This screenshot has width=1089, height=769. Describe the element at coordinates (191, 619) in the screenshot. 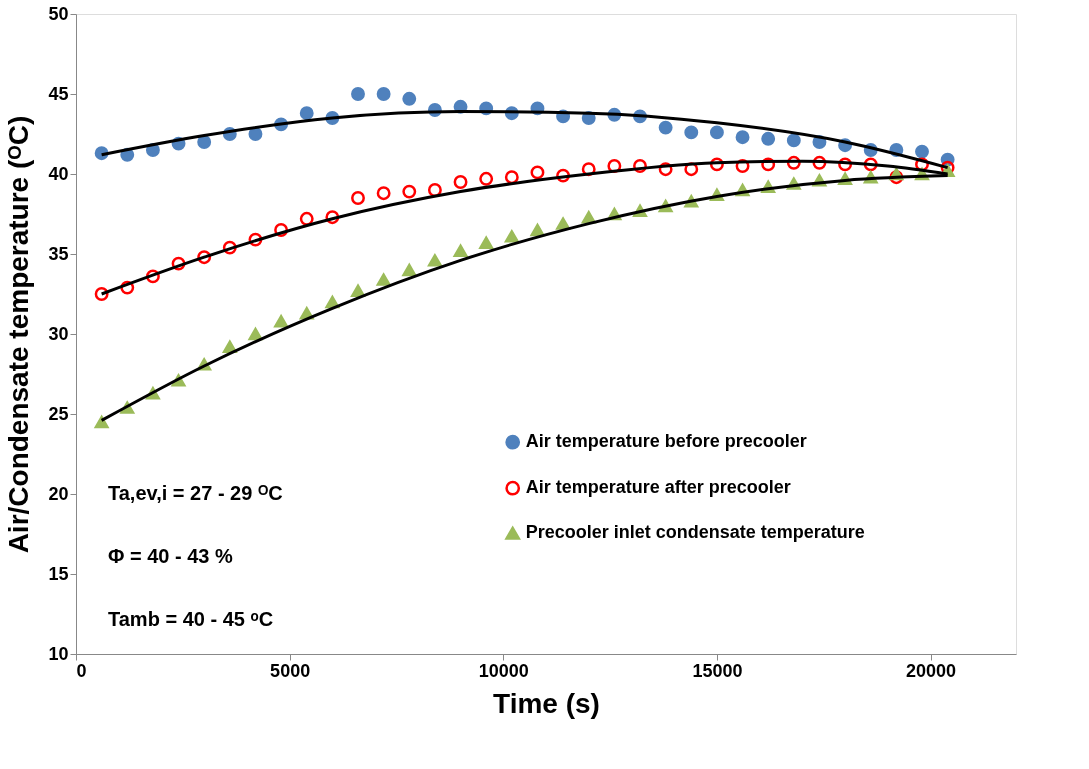

I see `annotation: Tamb = 40 - 45 ᵒC` at that location.